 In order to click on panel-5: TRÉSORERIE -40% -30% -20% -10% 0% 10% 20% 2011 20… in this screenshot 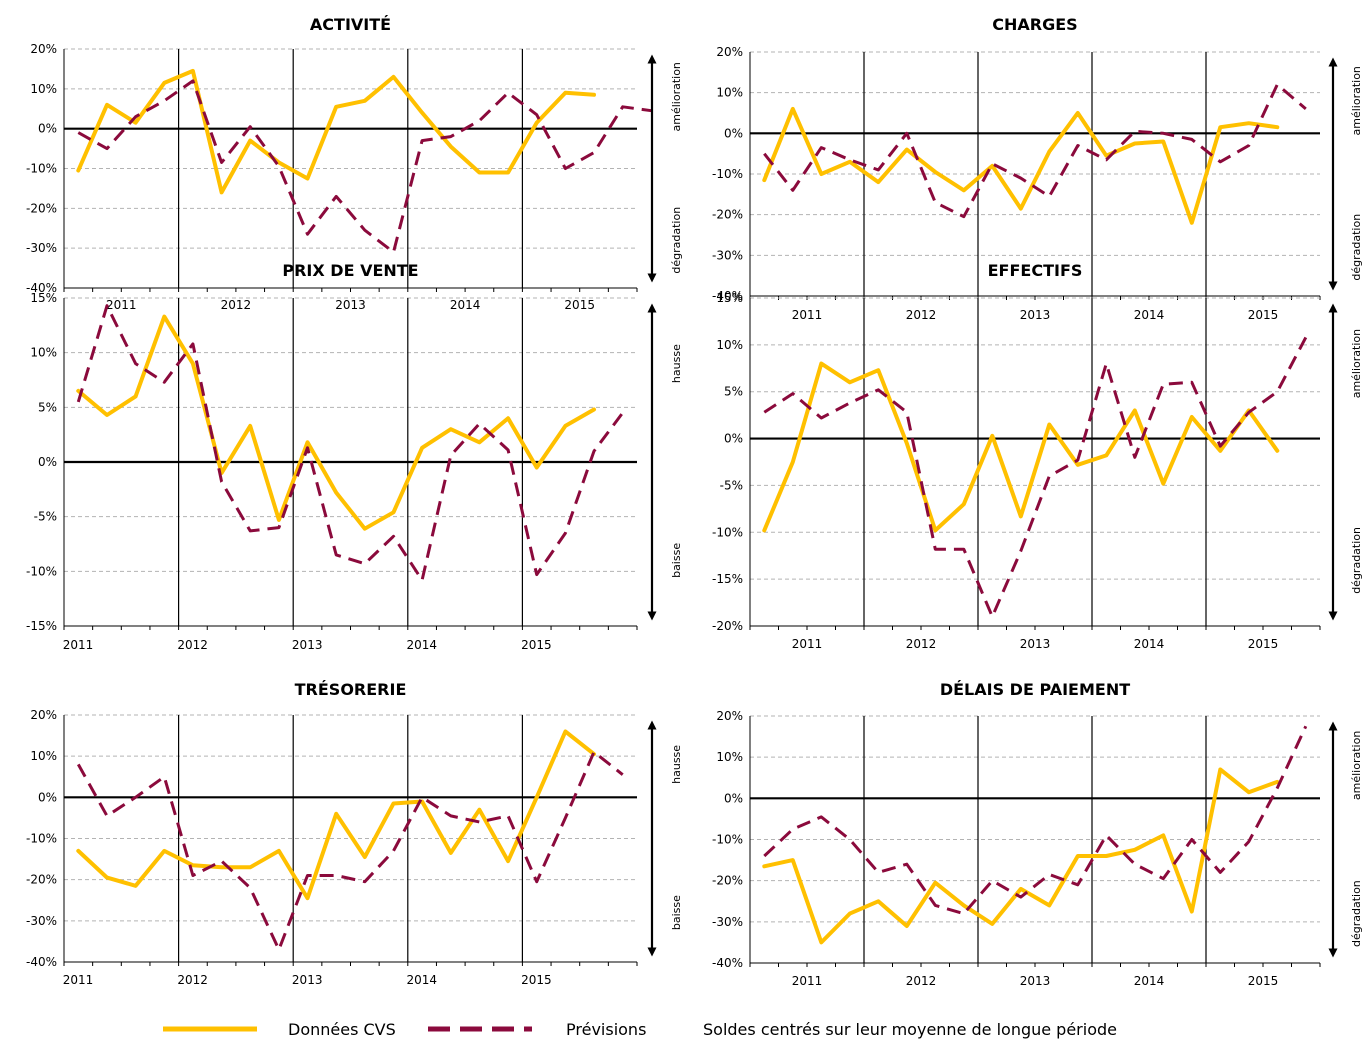, I will do `click(354, 833)`.